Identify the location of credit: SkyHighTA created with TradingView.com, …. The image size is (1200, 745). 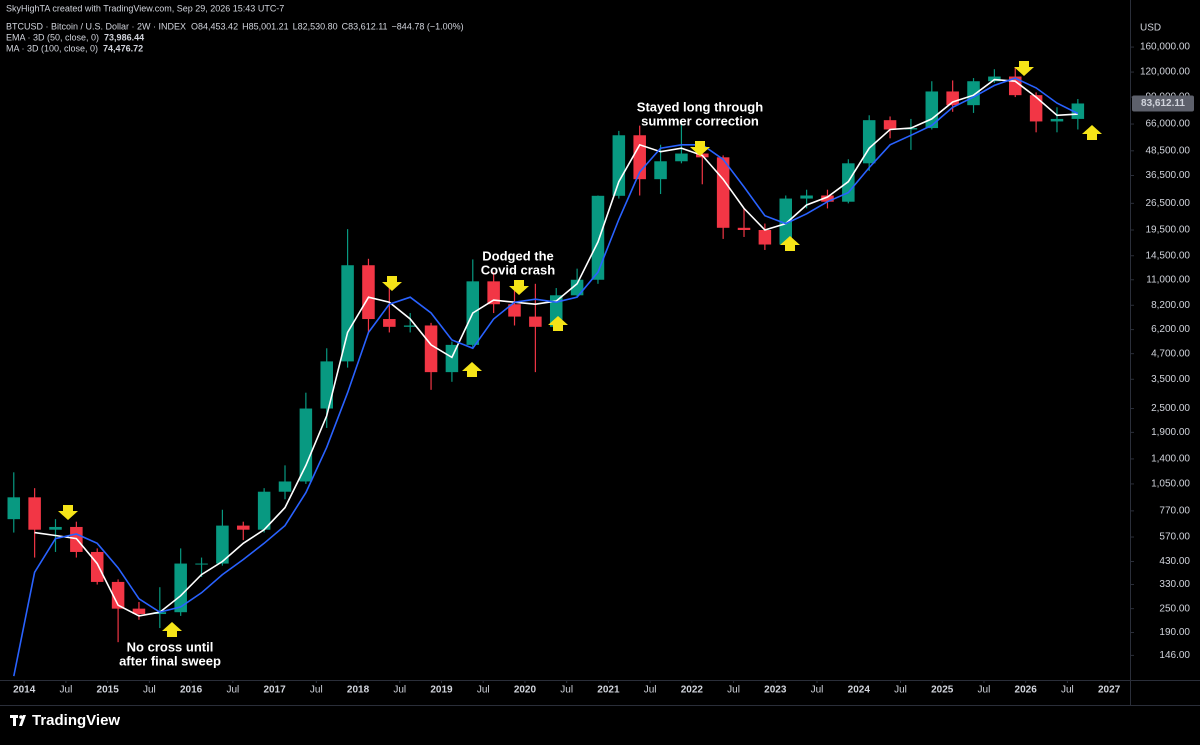
(145, 8).